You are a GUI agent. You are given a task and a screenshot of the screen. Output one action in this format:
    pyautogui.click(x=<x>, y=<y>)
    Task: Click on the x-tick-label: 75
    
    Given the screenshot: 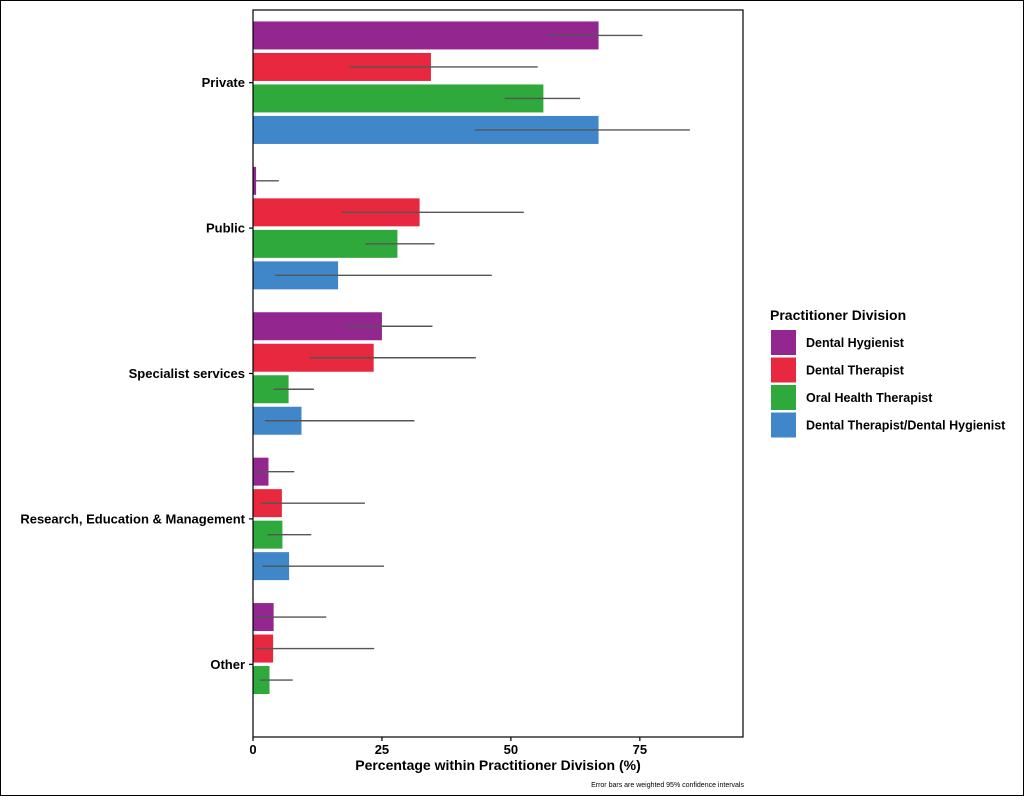 What is the action you would take?
    pyautogui.click(x=640, y=749)
    